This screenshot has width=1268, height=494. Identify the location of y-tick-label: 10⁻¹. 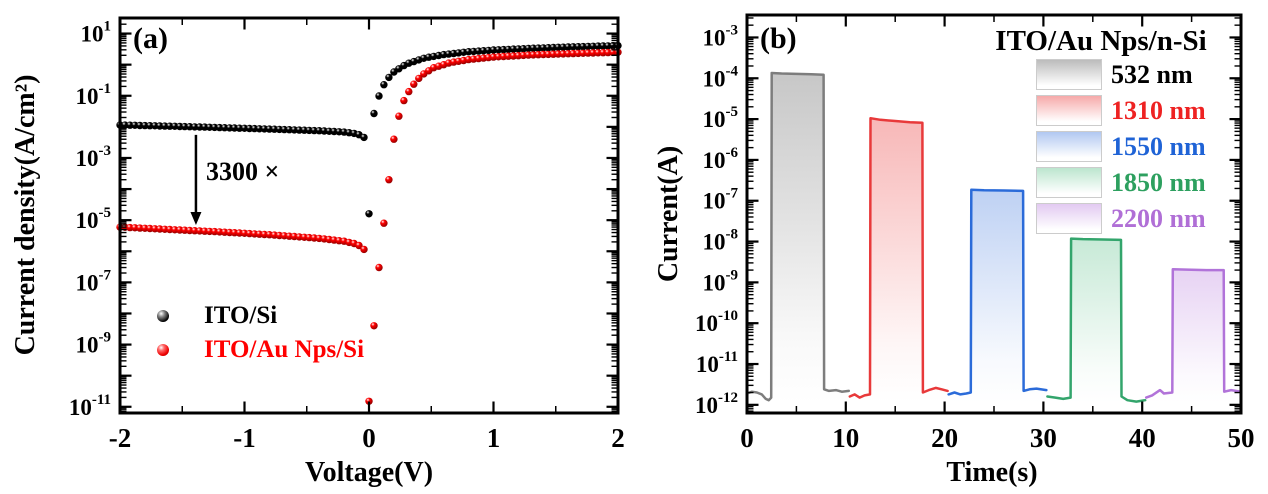
(94, 95).